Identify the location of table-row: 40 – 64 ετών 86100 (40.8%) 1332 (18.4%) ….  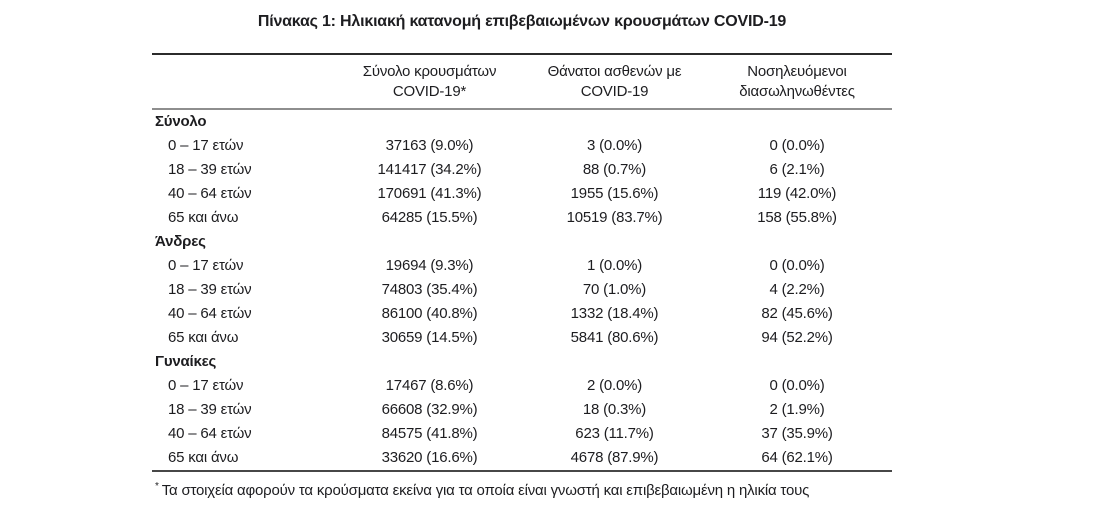
(522, 314).